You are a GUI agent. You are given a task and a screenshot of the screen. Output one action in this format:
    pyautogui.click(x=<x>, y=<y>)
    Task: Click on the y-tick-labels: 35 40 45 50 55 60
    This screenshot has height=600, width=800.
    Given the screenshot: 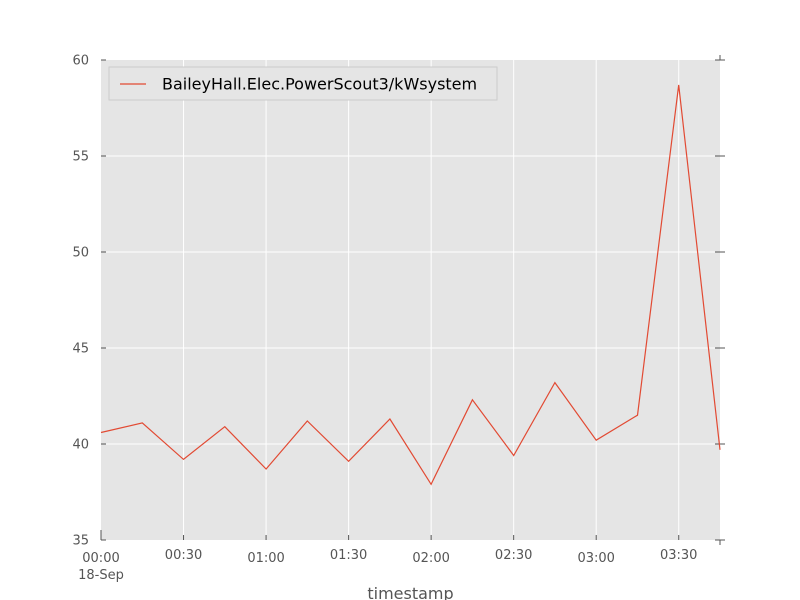 What is the action you would take?
    pyautogui.click(x=80, y=301)
    